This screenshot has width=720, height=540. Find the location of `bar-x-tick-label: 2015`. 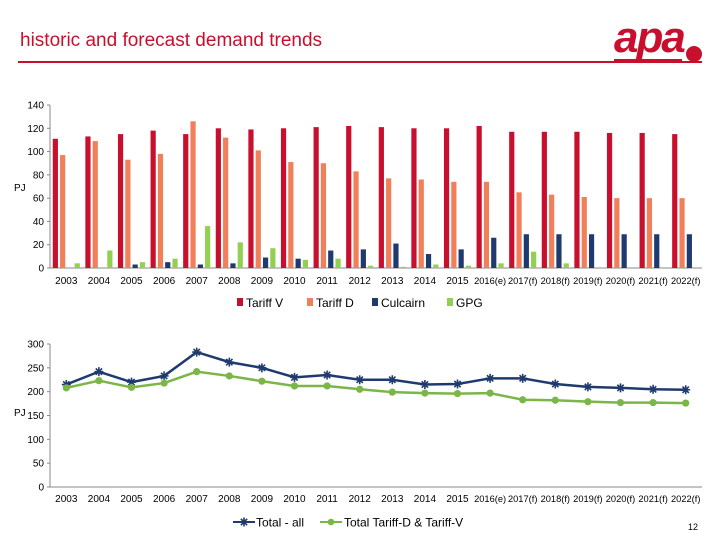

bar-x-tick-label: 2015 is located at coordinates (457, 281).